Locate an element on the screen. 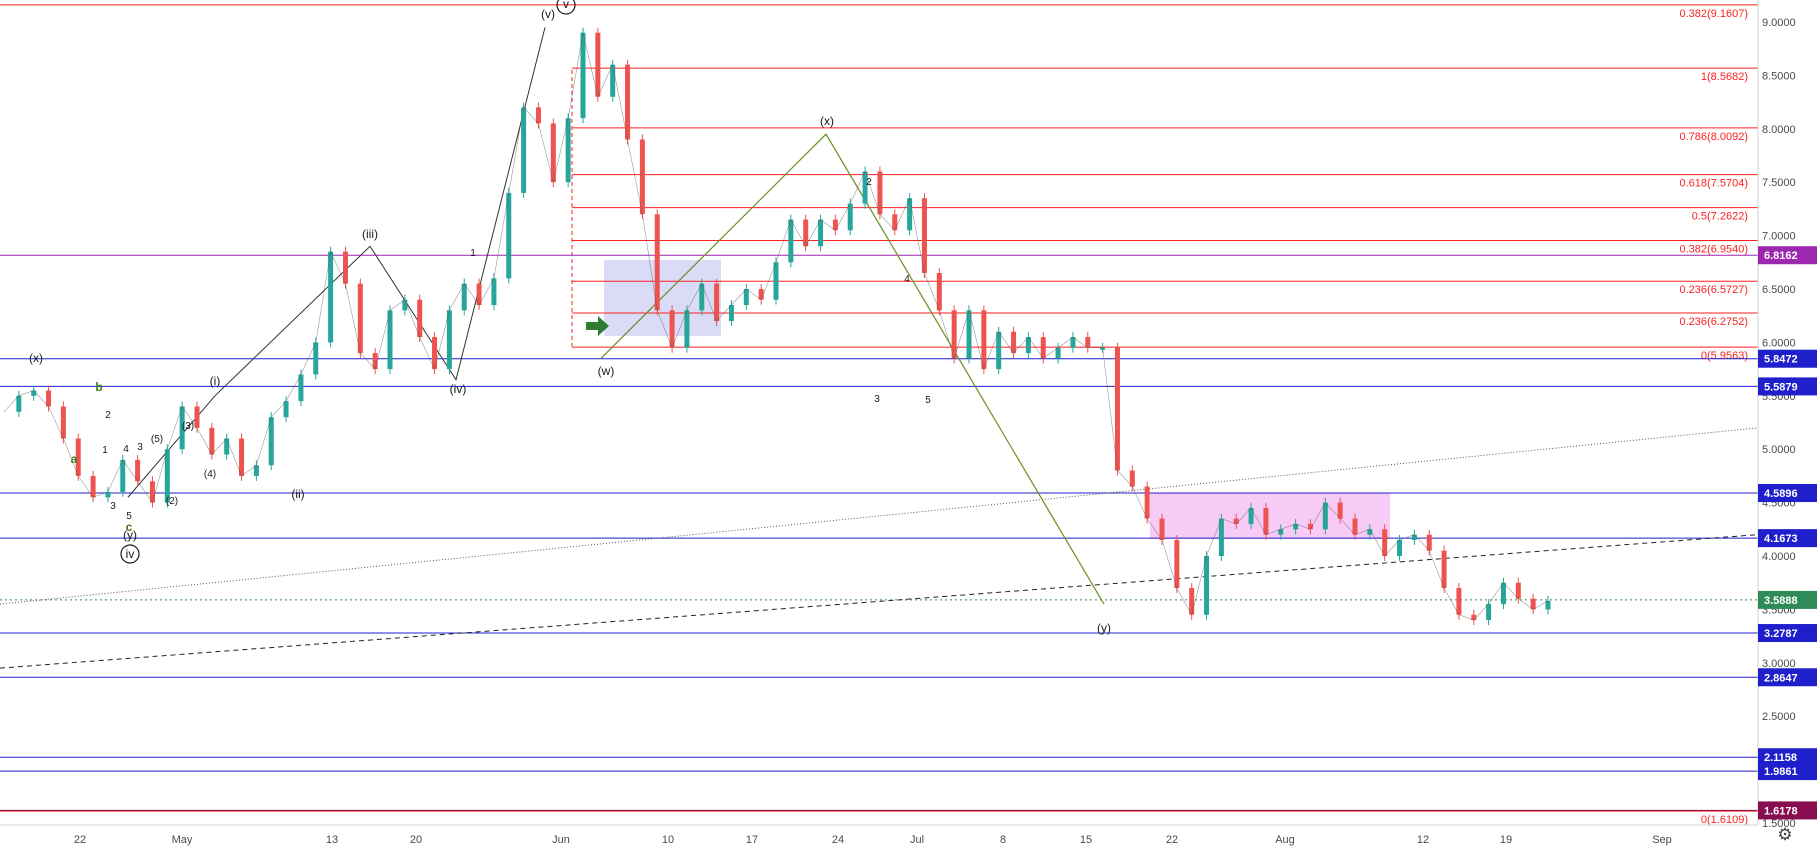 The width and height of the screenshot is (1817, 853). x-tick-label: 13 is located at coordinates (332, 840).